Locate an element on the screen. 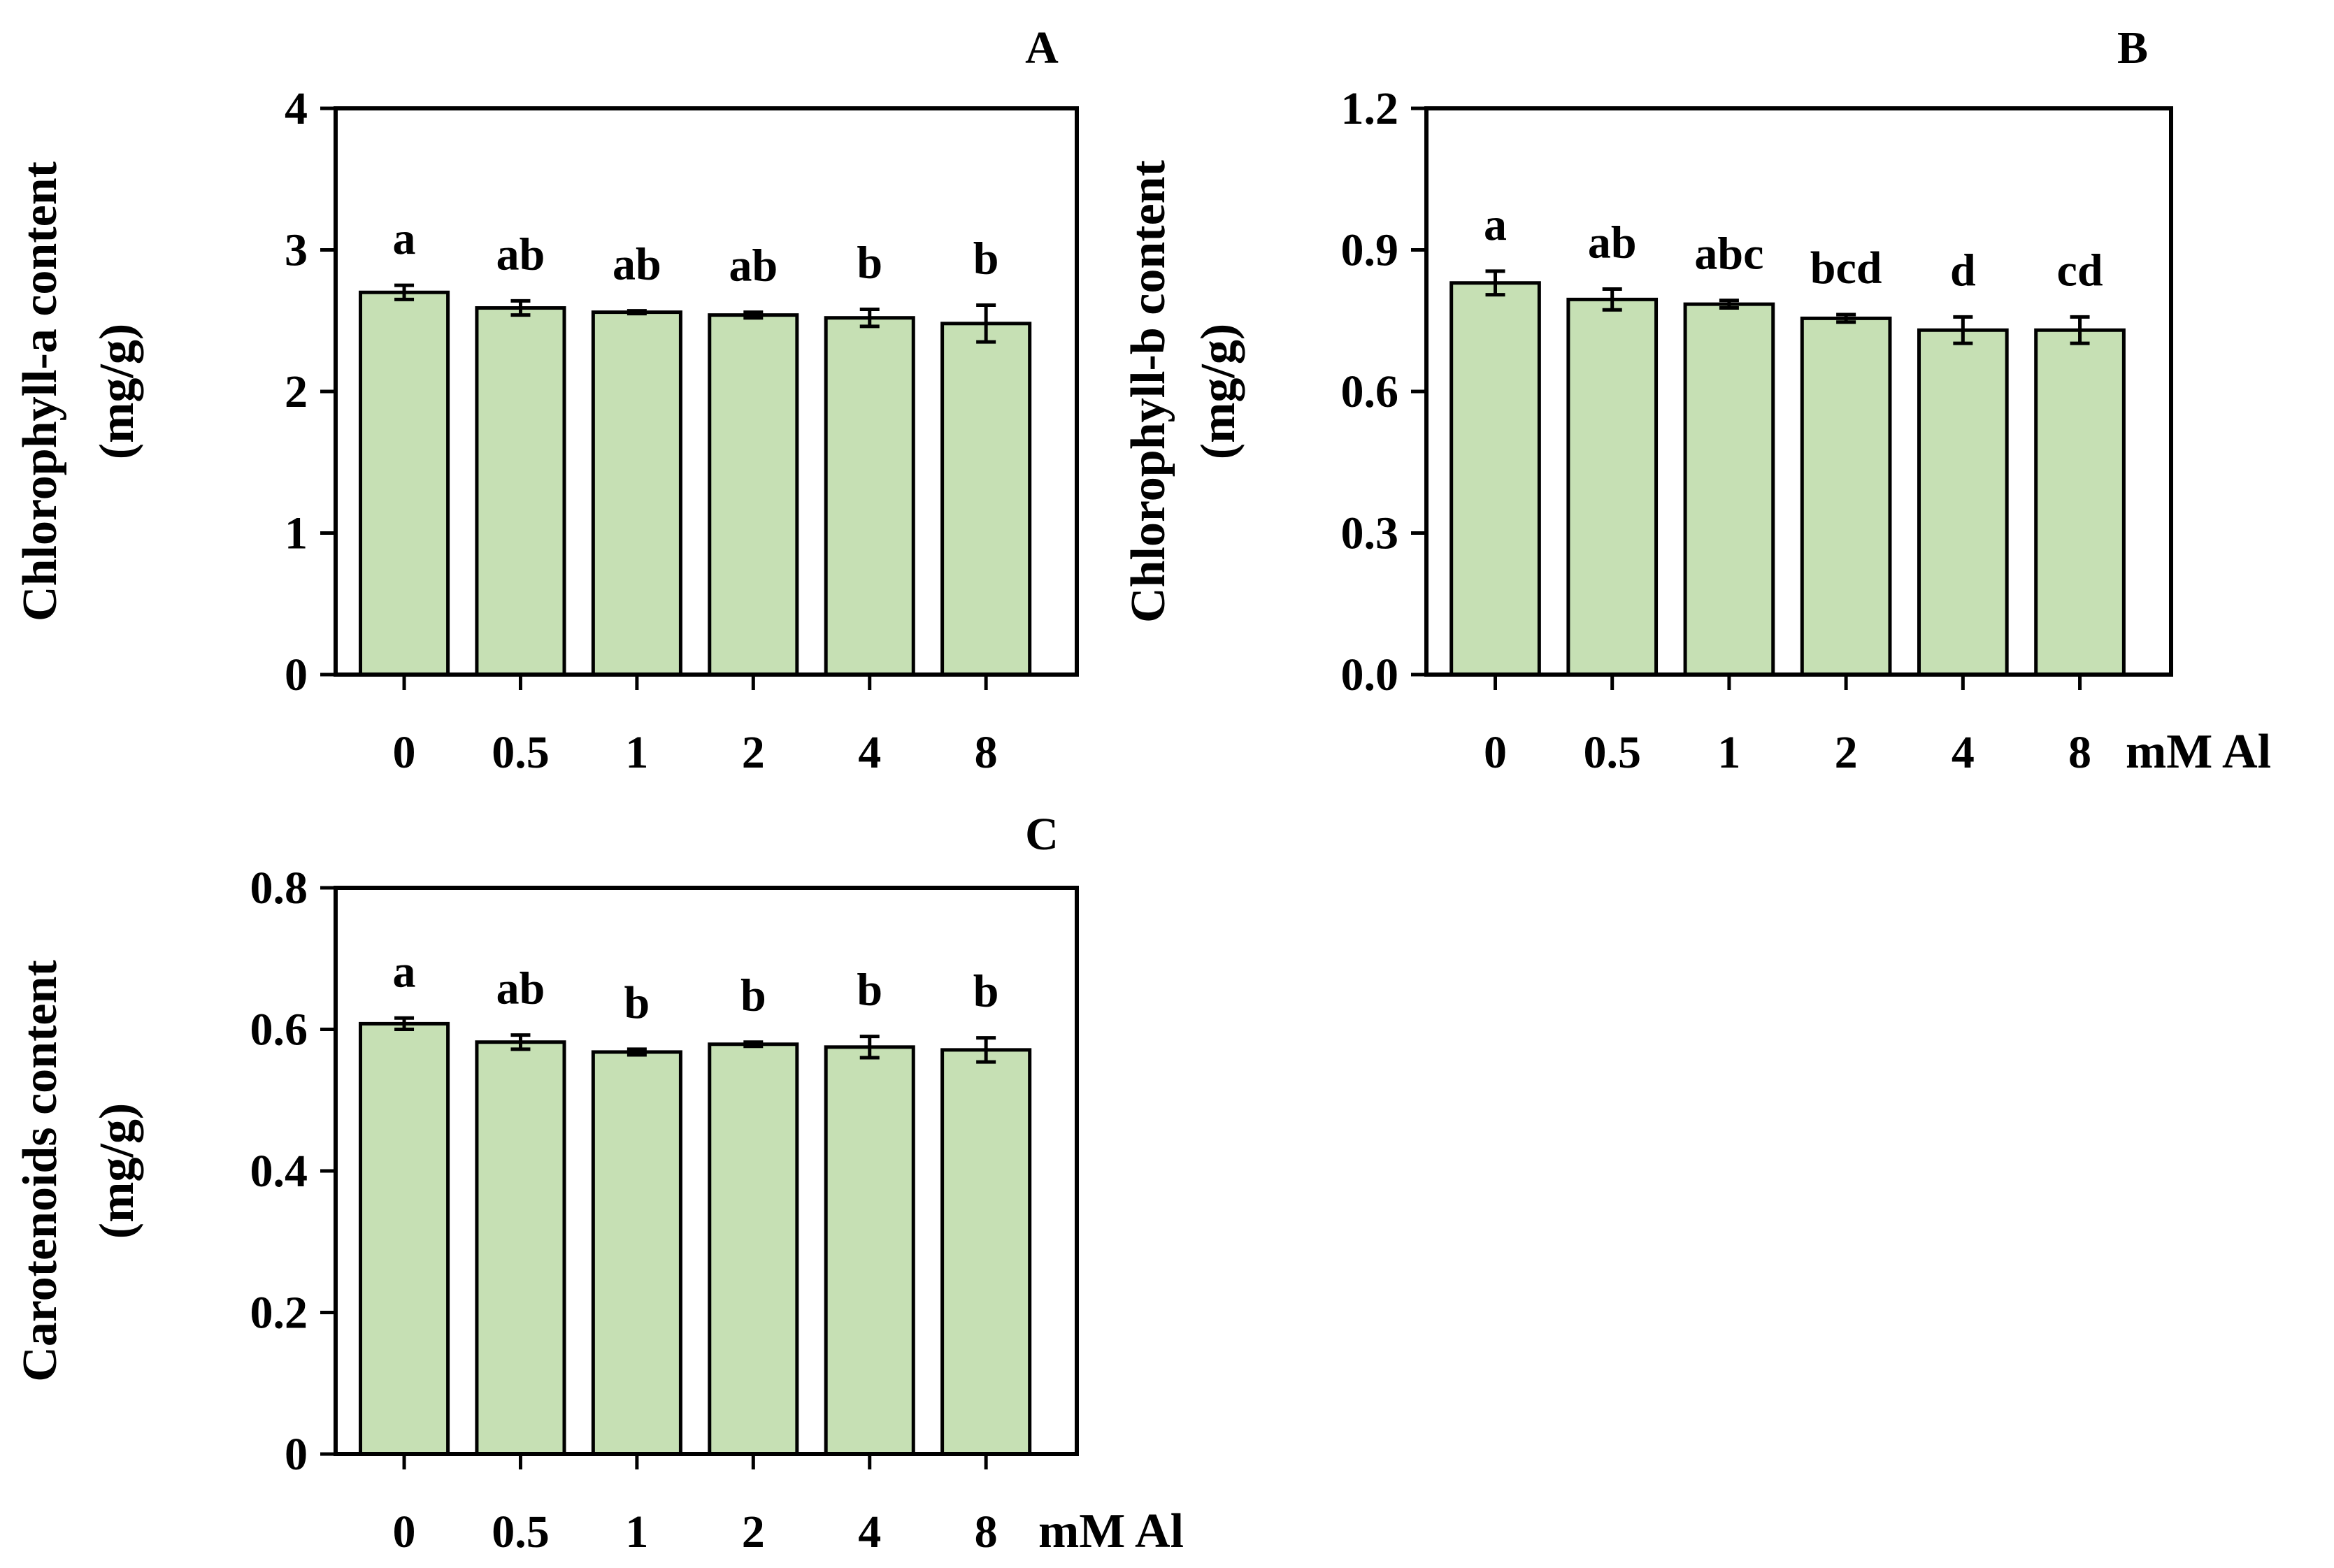  y-axis-label: Chlorophyll-a content is located at coordinates (40, 391).